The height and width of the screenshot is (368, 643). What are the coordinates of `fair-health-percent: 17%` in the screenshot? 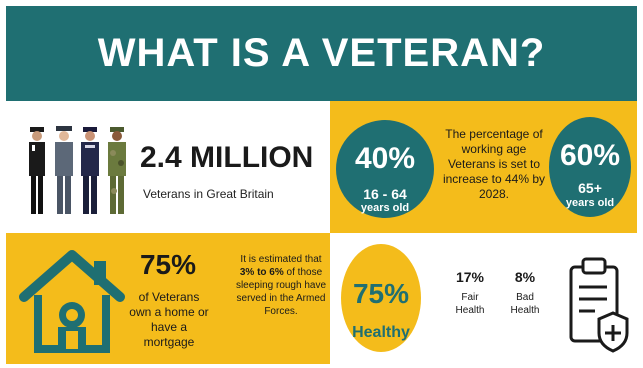 It's located at (470, 277).